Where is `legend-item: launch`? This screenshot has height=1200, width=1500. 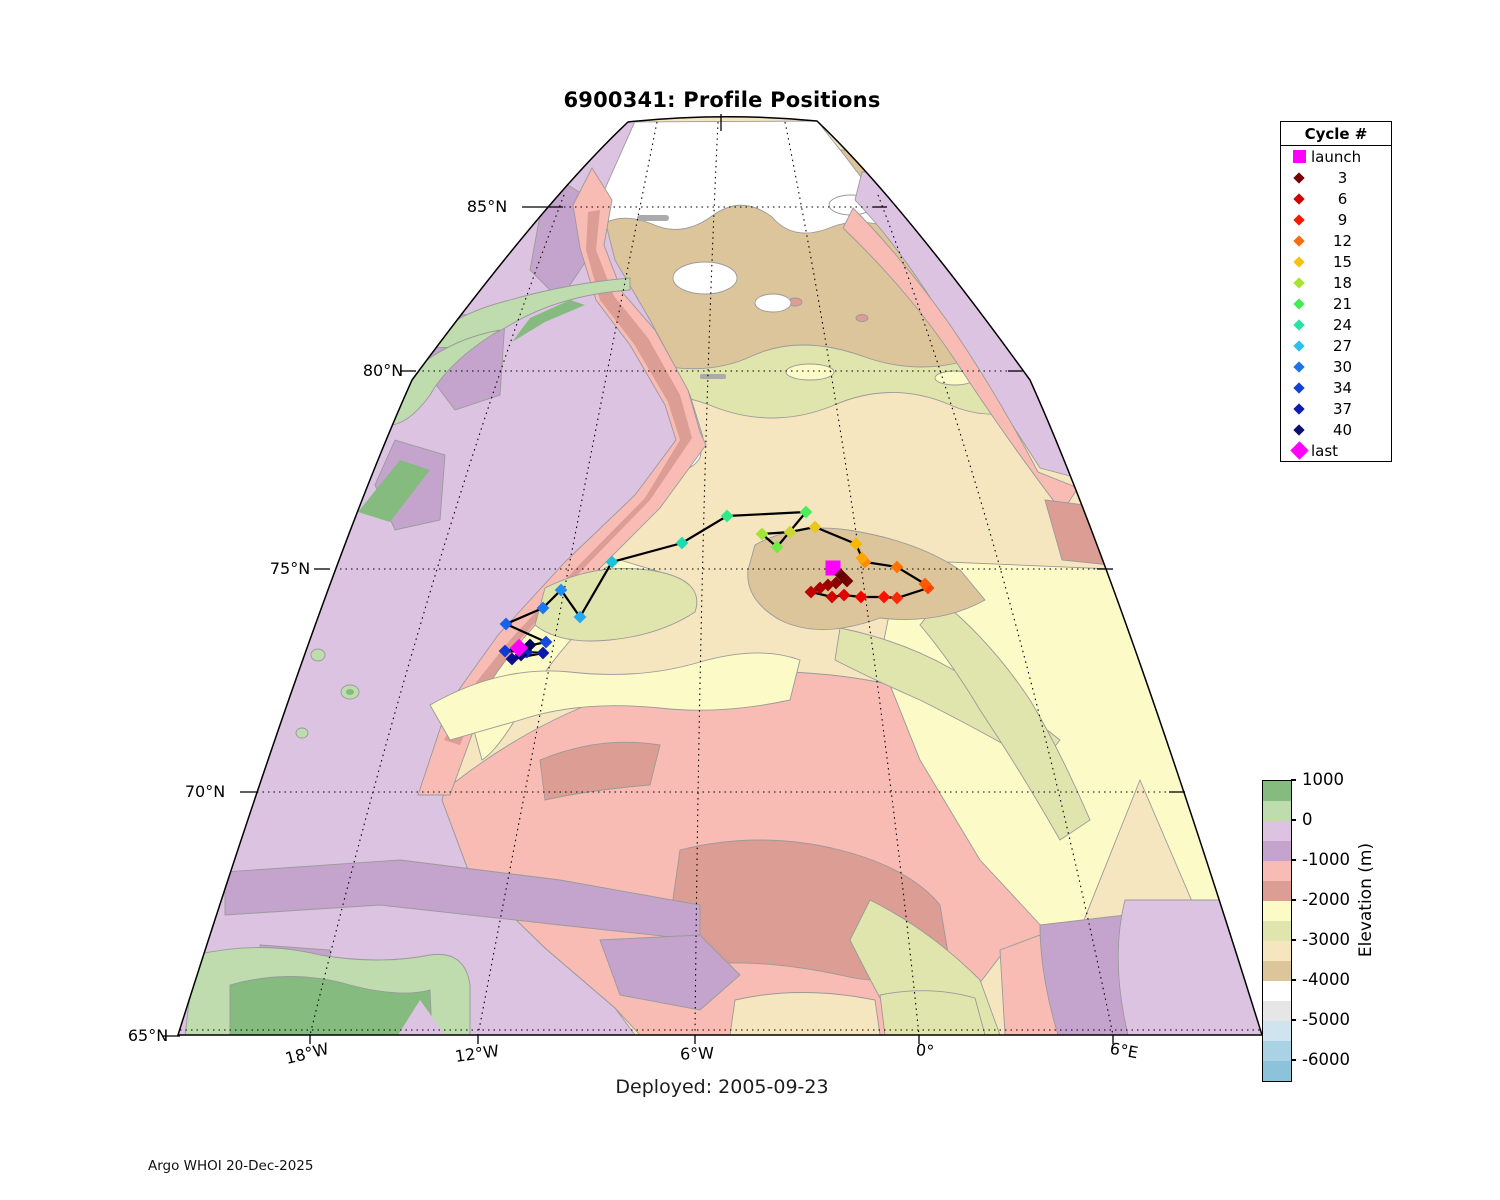 legend-item: launch is located at coordinates (1336, 156).